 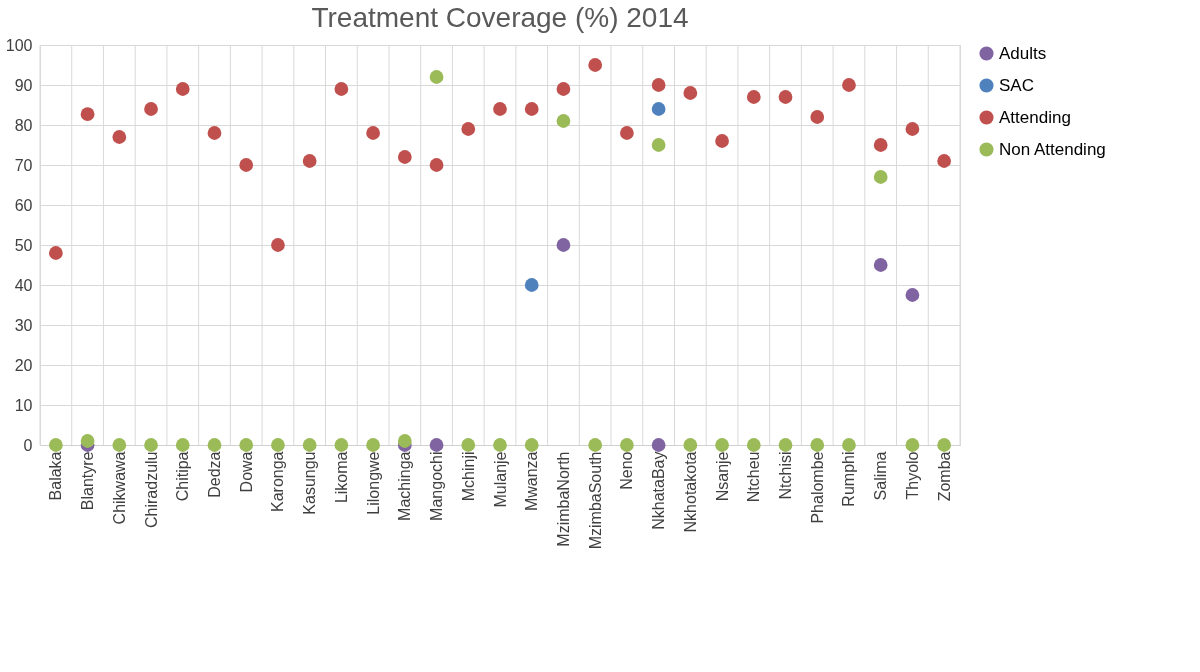 What do you see at coordinates (532, 481) in the screenshot?
I see `x-tick-label: Mwanza` at bounding box center [532, 481].